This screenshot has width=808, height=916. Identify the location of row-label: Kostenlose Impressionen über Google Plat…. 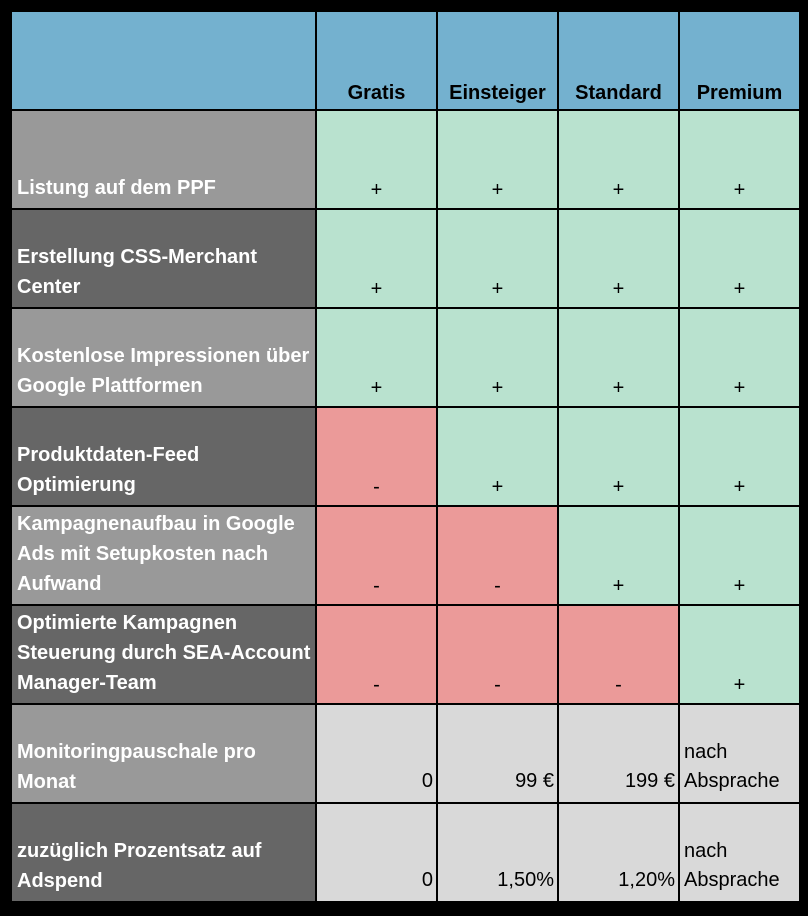
(163, 357).